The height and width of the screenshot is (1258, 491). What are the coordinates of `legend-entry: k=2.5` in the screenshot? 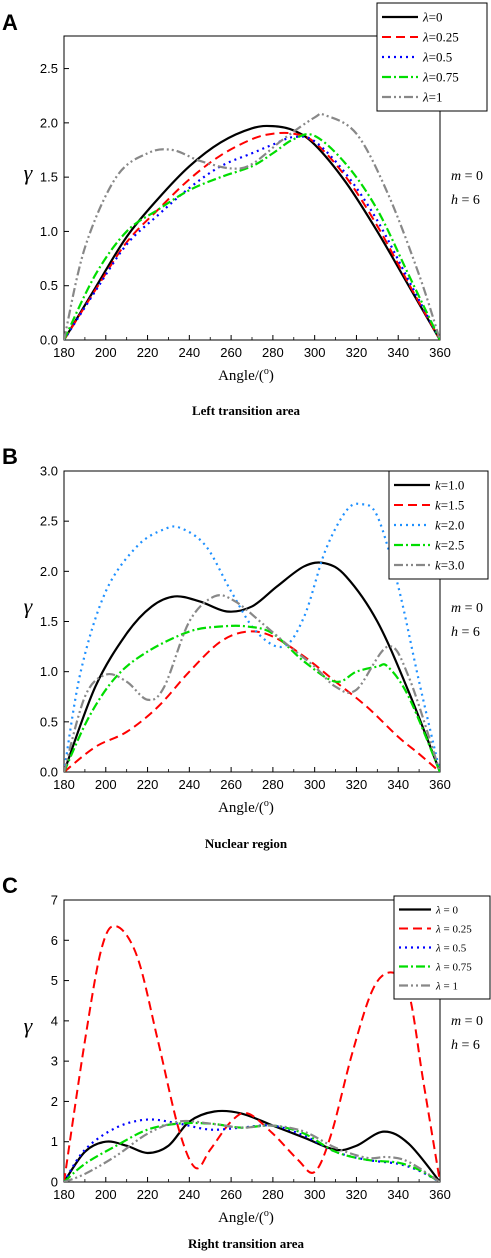 It's located at (449, 545).